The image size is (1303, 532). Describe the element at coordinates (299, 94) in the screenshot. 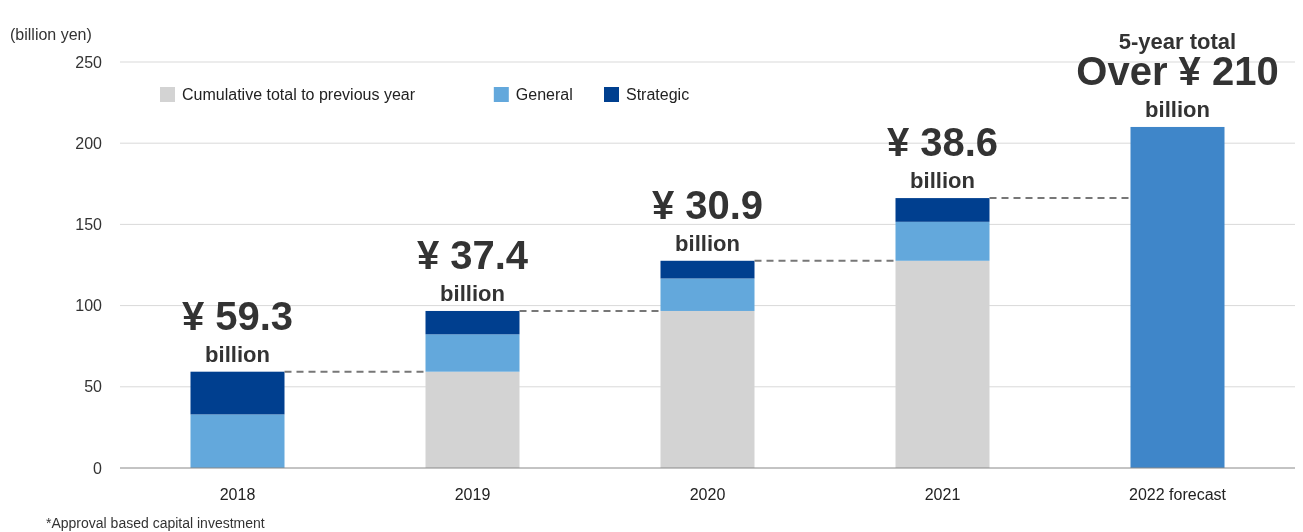

I see `legend-label: Cumulative total to previous year` at that location.